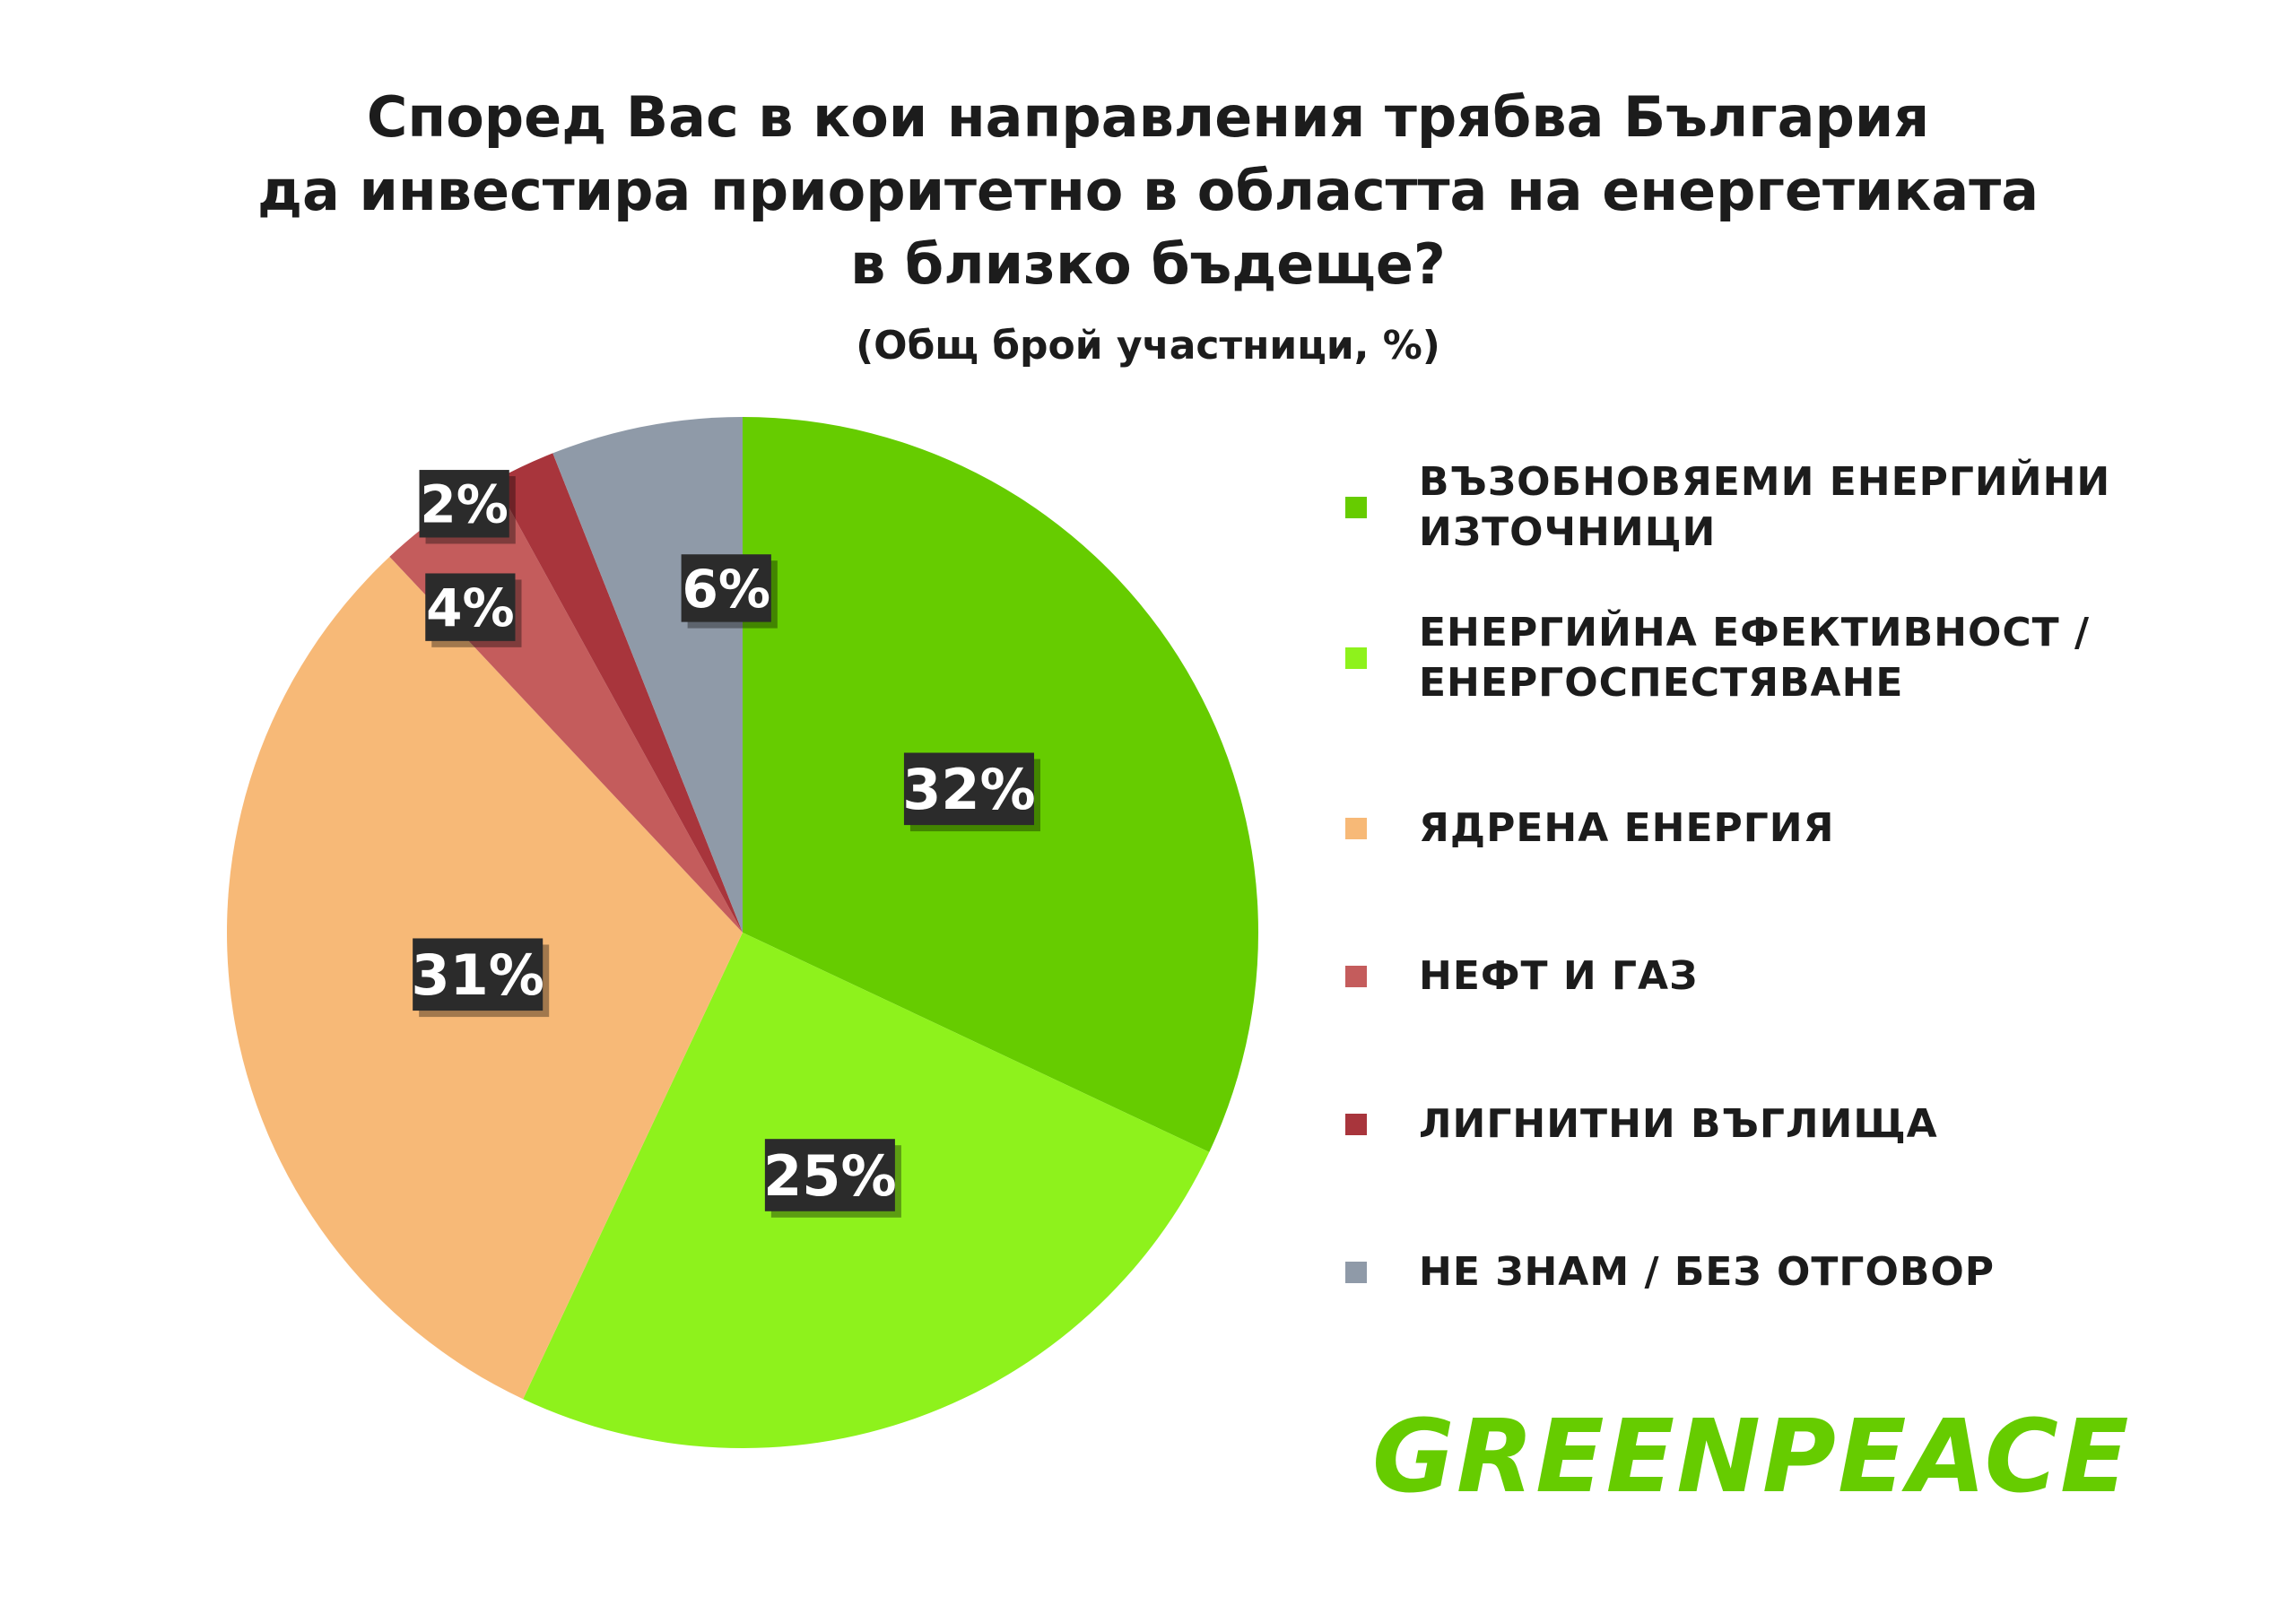 The width and height of the screenshot is (2296, 1623). Describe the element at coordinates (1765, 507) in the screenshot. I see `legend-label-renewables: ВЪЗОБНОВЯЕМИ ЕНЕРГИЙНИ ИЗТОЧНИЦИ` at that location.